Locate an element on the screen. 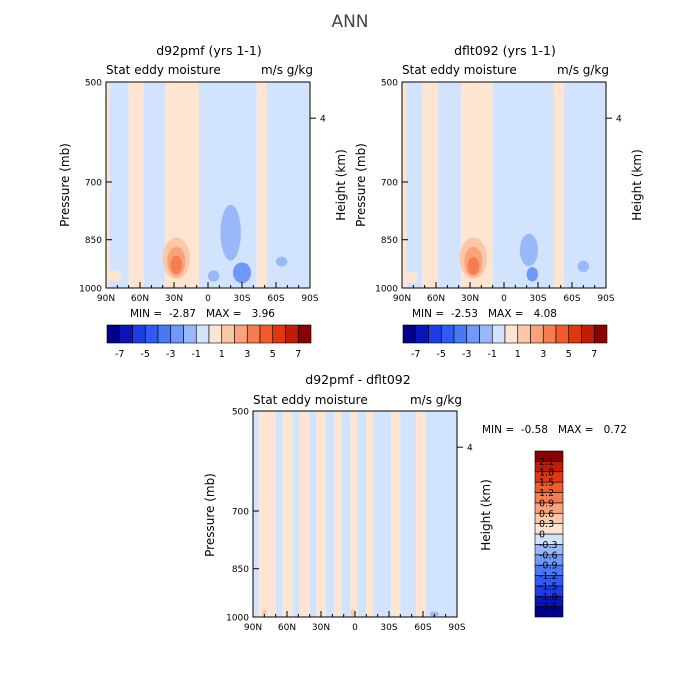  min-max-text: MIN = -2.53 MAX = 4.08 is located at coordinates (484, 314).